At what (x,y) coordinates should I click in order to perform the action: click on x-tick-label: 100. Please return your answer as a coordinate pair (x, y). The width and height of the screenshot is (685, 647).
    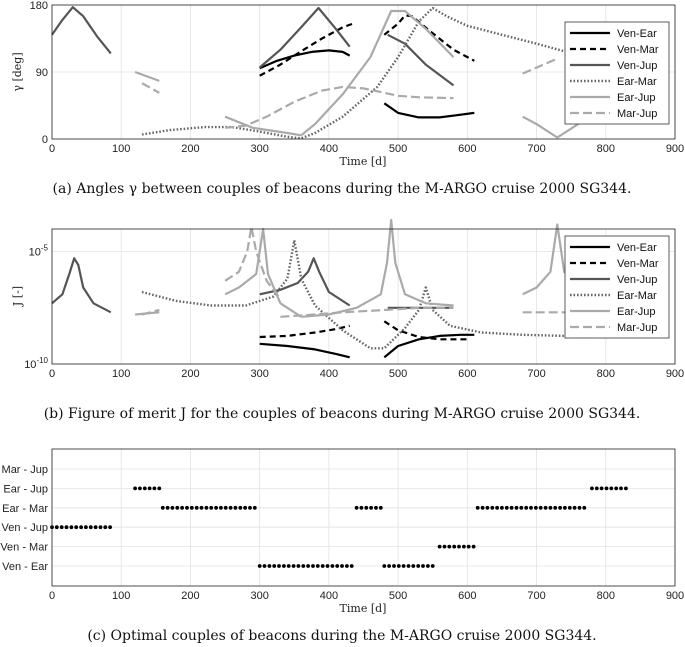
    Looking at the image, I should click on (121, 374).